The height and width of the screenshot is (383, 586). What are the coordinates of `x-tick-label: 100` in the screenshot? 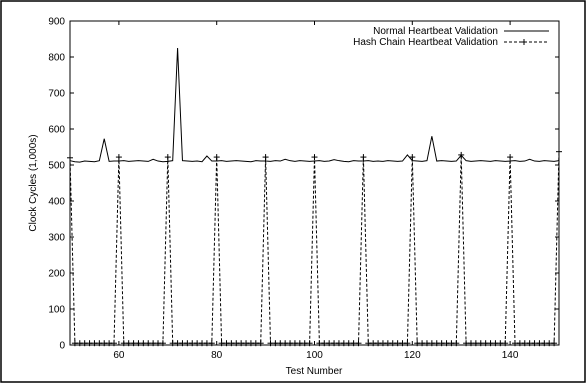 It's located at (314, 355).